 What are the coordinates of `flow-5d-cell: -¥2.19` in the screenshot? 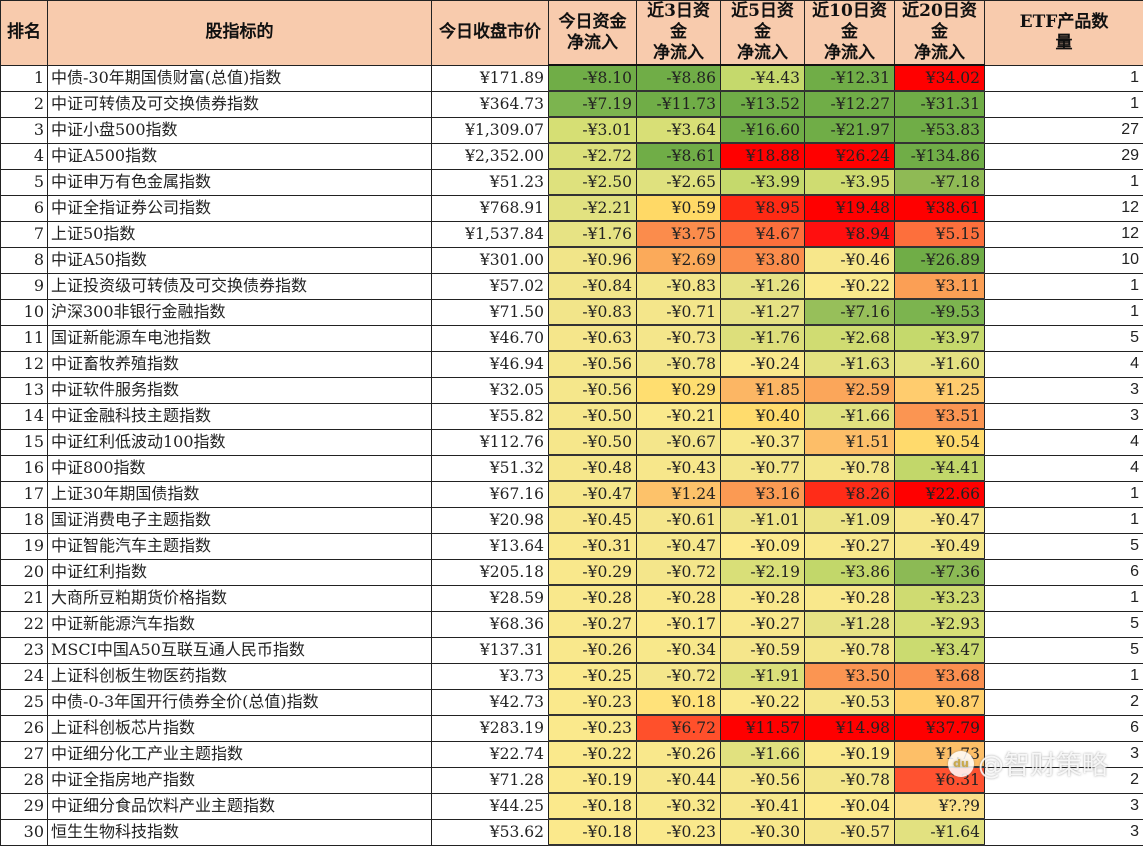 It's located at (763, 572).